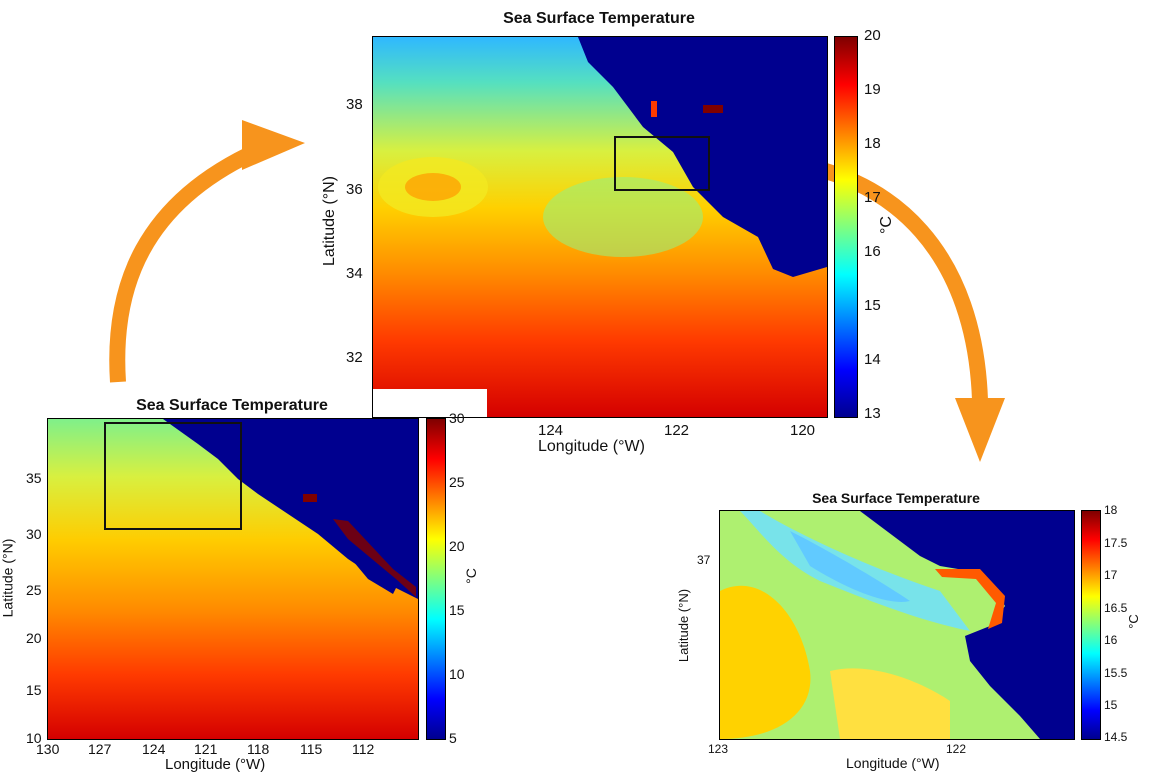 This screenshot has width=1152, height=778. What do you see at coordinates (457, 418) in the screenshot?
I see `wide-cbar-tick-30: 30` at bounding box center [457, 418].